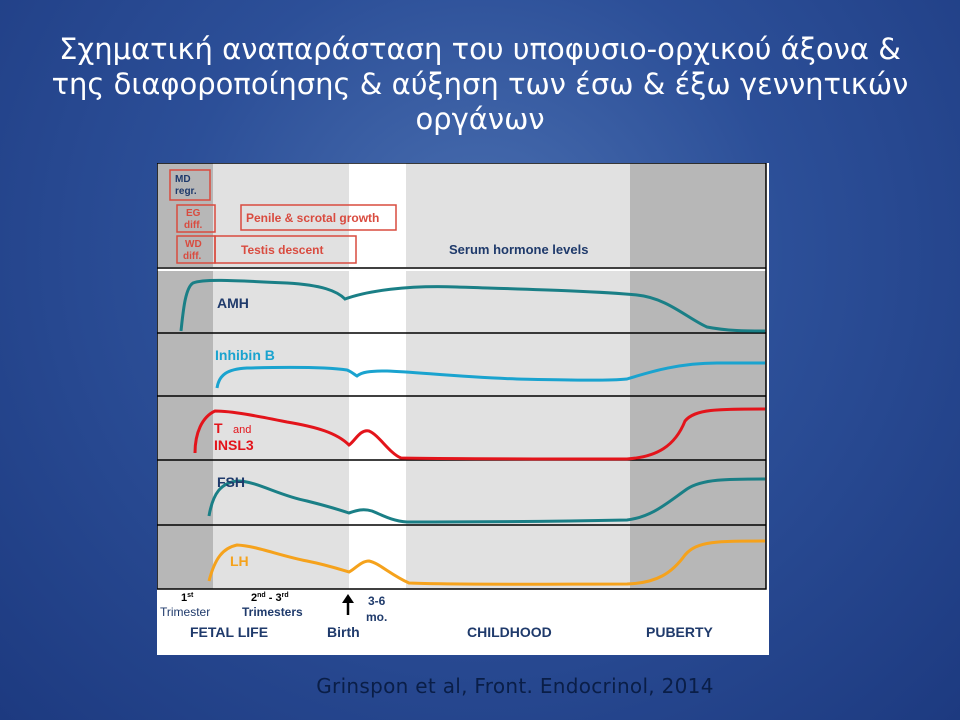 This screenshot has height=720, width=960. I want to click on birth-label: Birth, so click(343, 632).